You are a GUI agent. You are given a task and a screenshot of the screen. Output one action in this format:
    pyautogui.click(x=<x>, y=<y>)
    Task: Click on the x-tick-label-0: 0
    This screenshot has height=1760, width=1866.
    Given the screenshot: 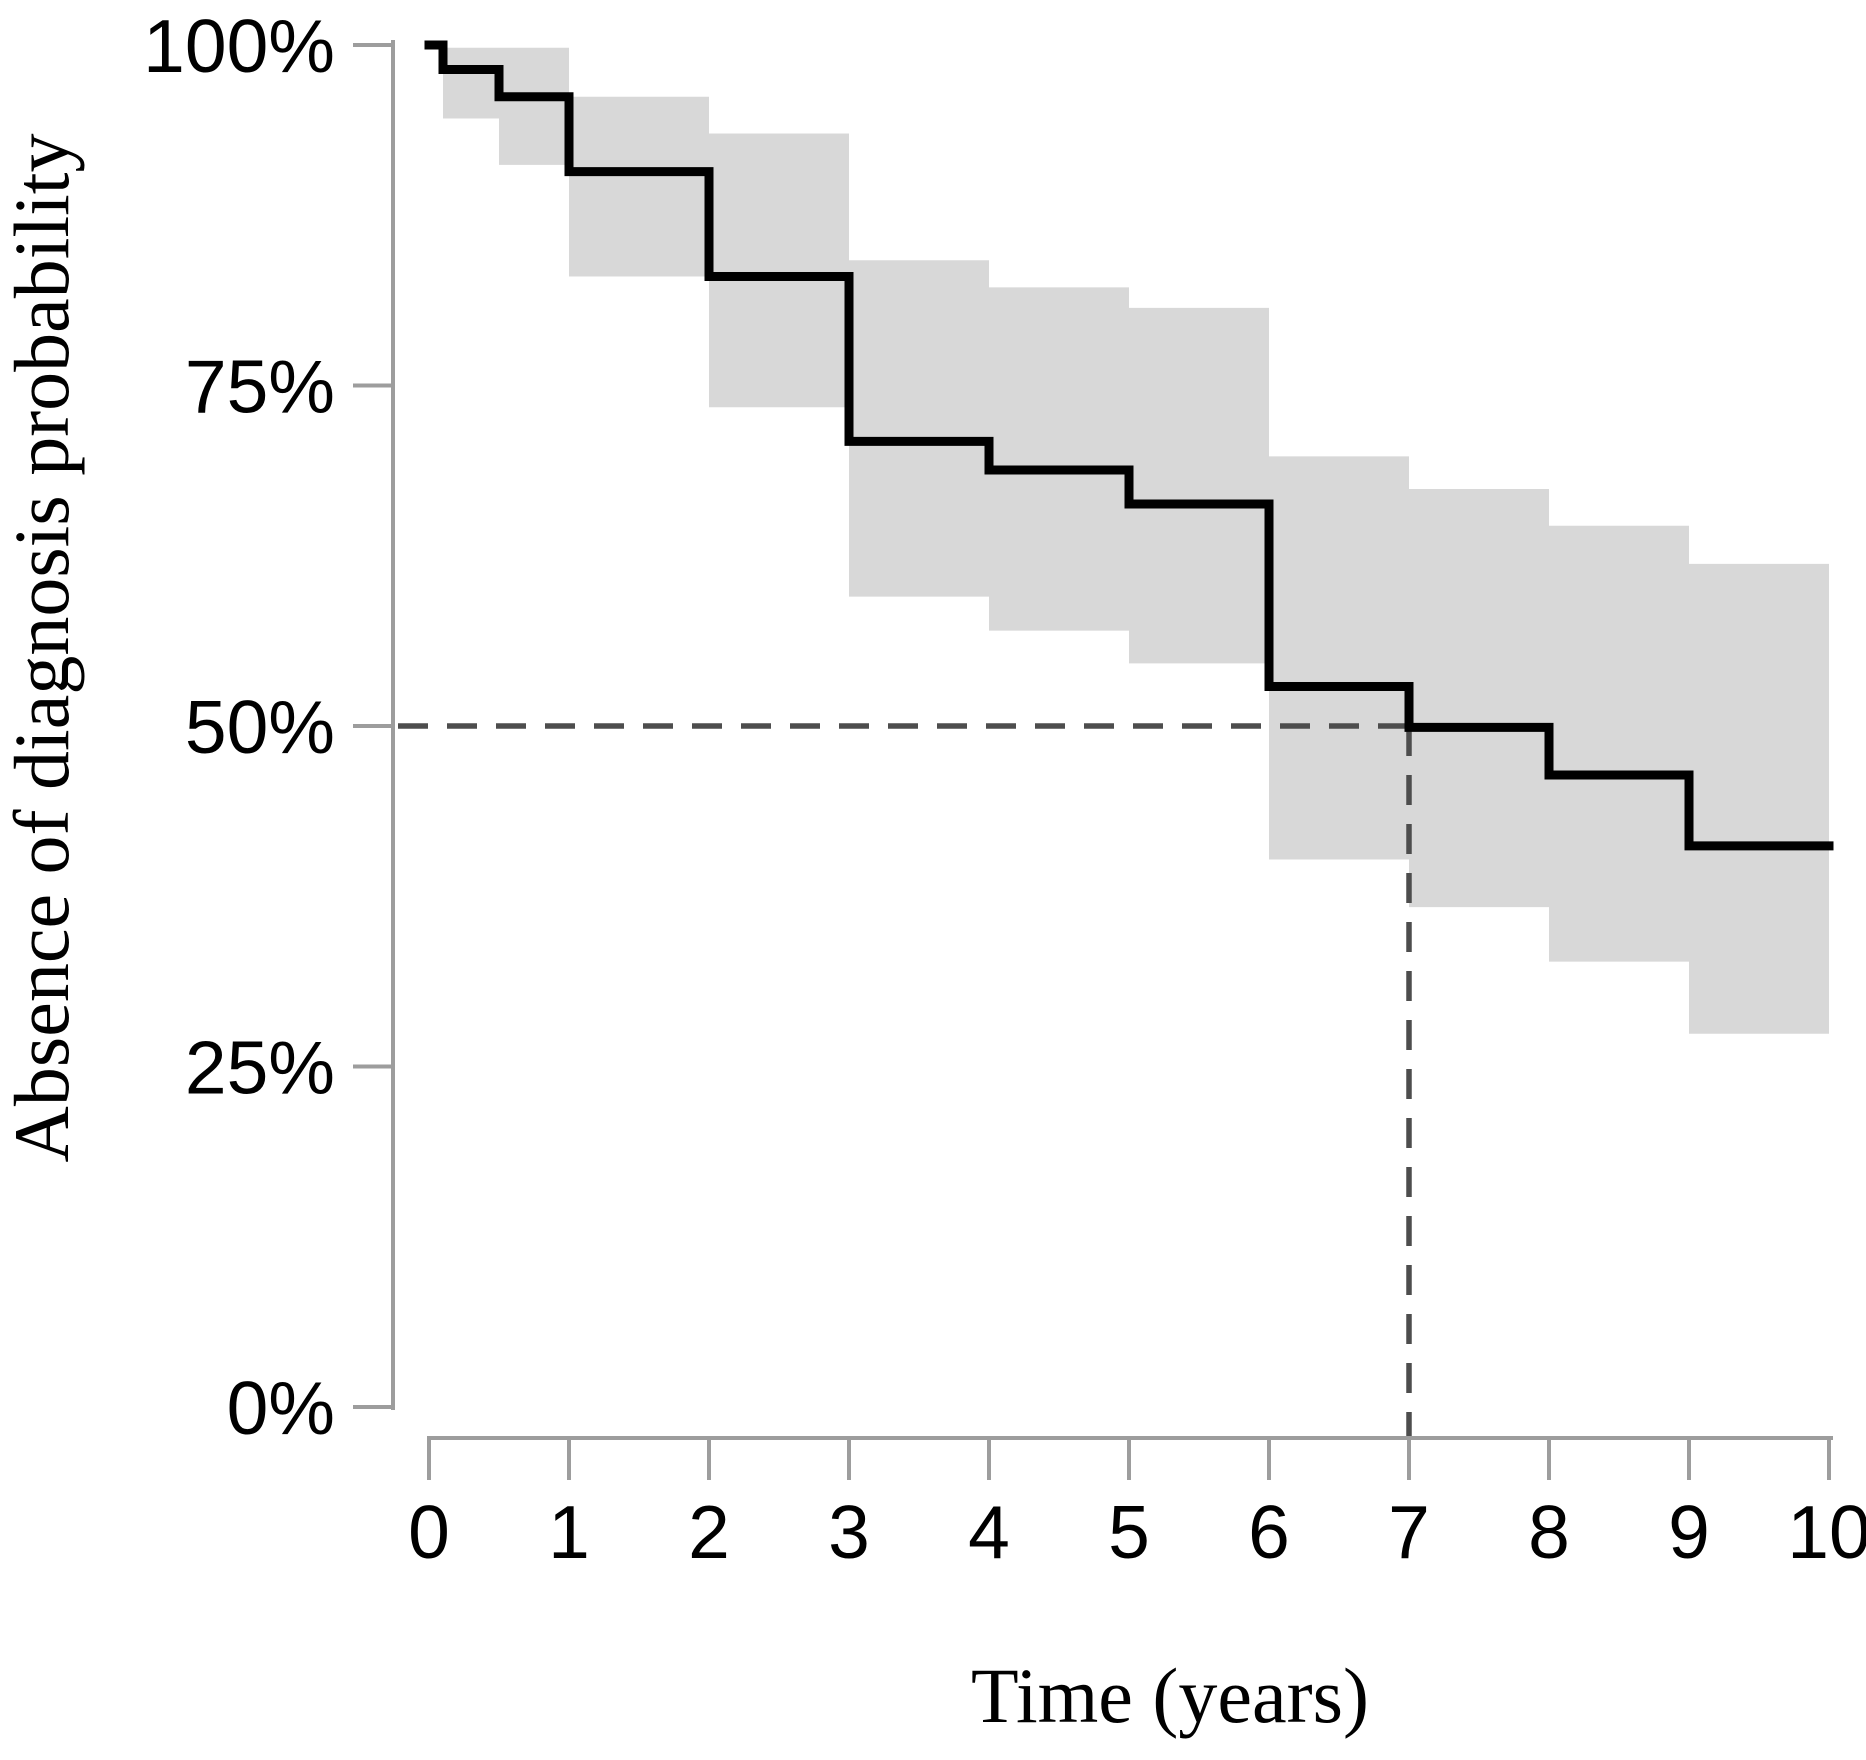 What is the action you would take?
    pyautogui.click(x=429, y=1532)
    